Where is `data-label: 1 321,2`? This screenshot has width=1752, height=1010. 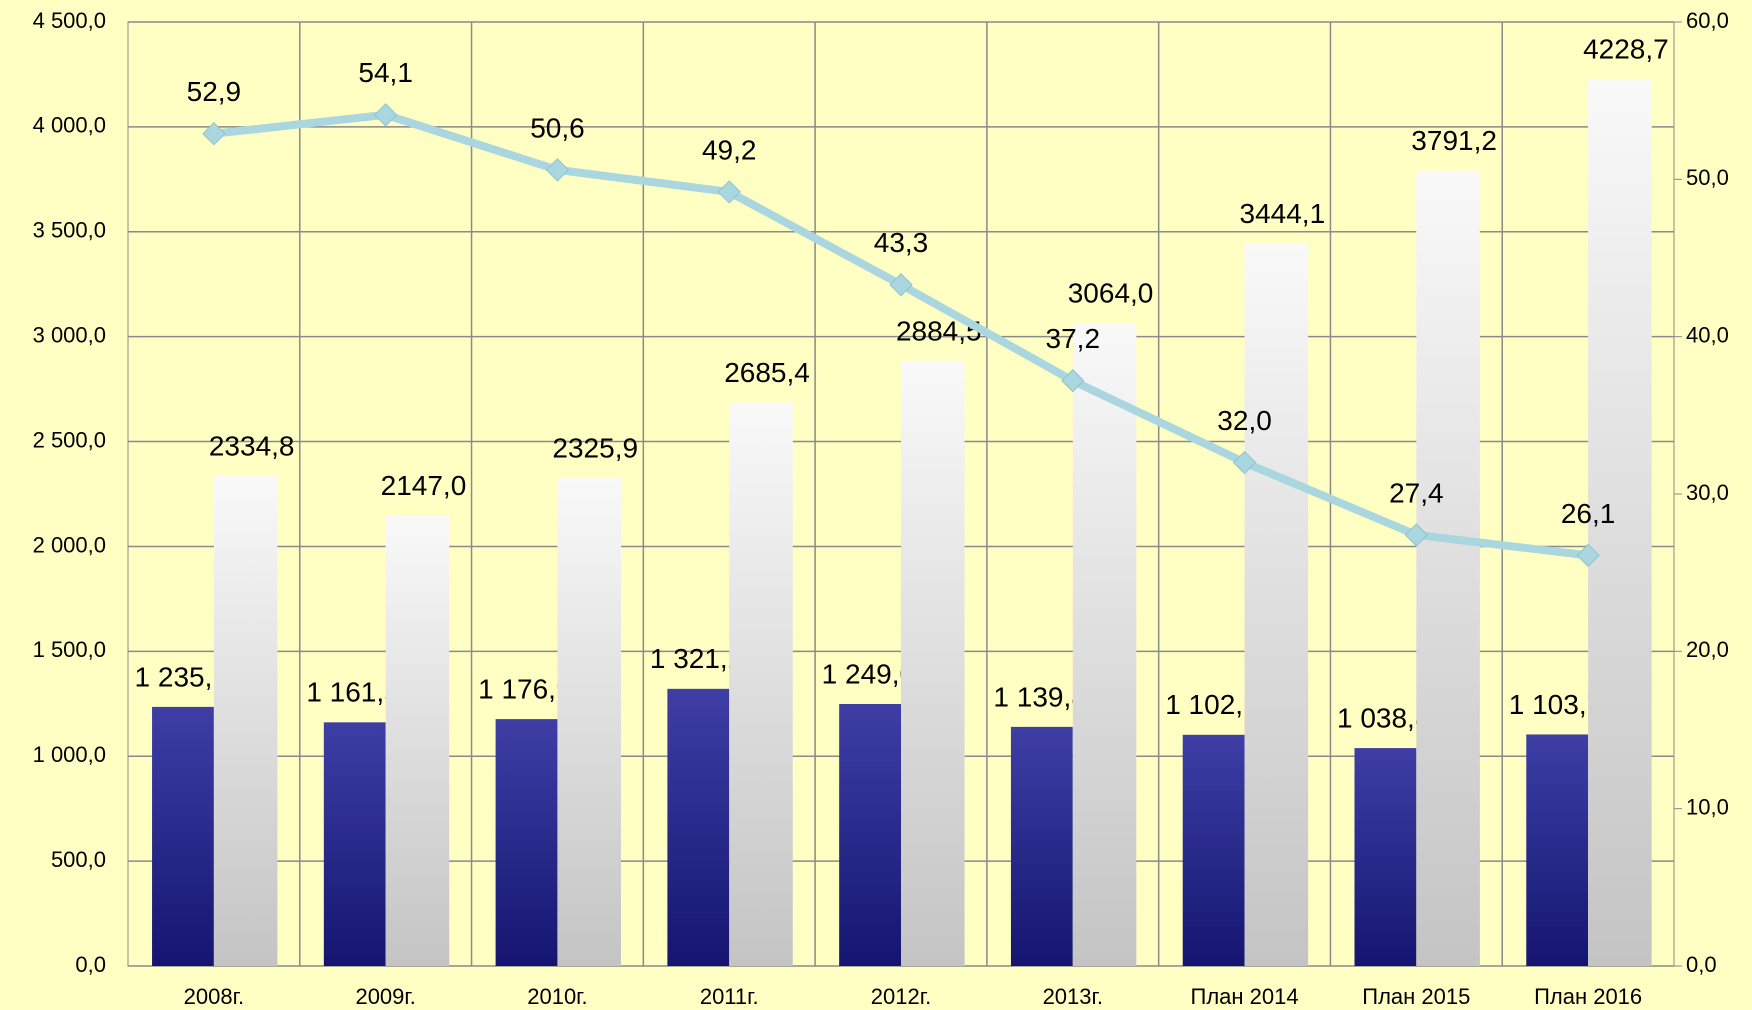
data-label: 1 321,2 is located at coordinates (696, 658).